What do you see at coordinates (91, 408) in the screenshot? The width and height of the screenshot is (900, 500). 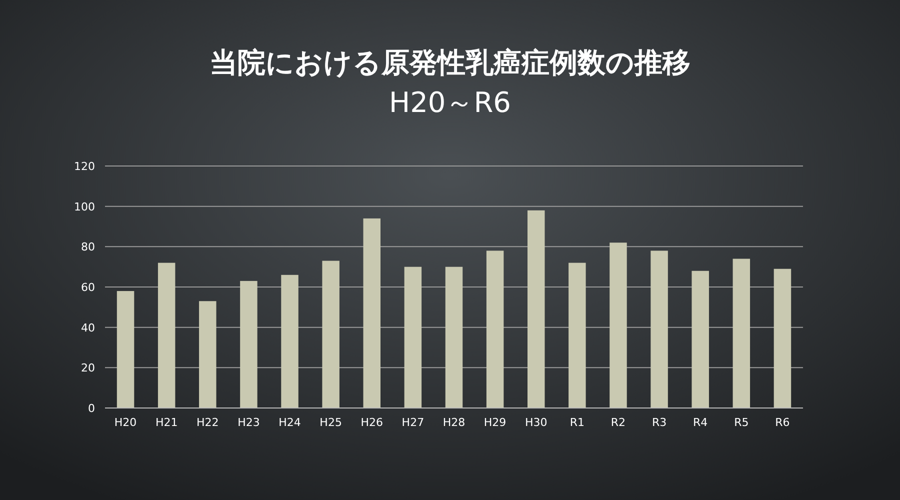 I see `y-tick-label: 0` at bounding box center [91, 408].